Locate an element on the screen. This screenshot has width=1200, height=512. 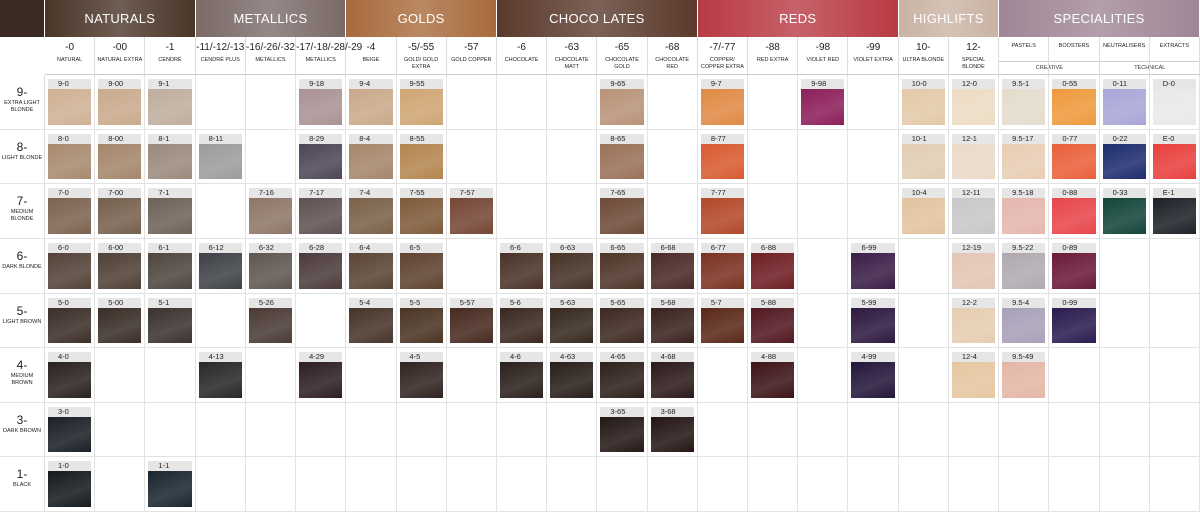
shade-code: 7-17 is located at coordinates (321, 193).